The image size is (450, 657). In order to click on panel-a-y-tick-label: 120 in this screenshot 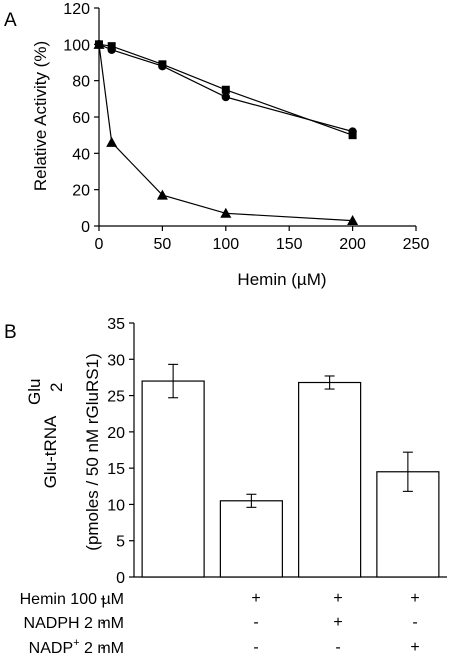, I will do `click(76, 9)`.